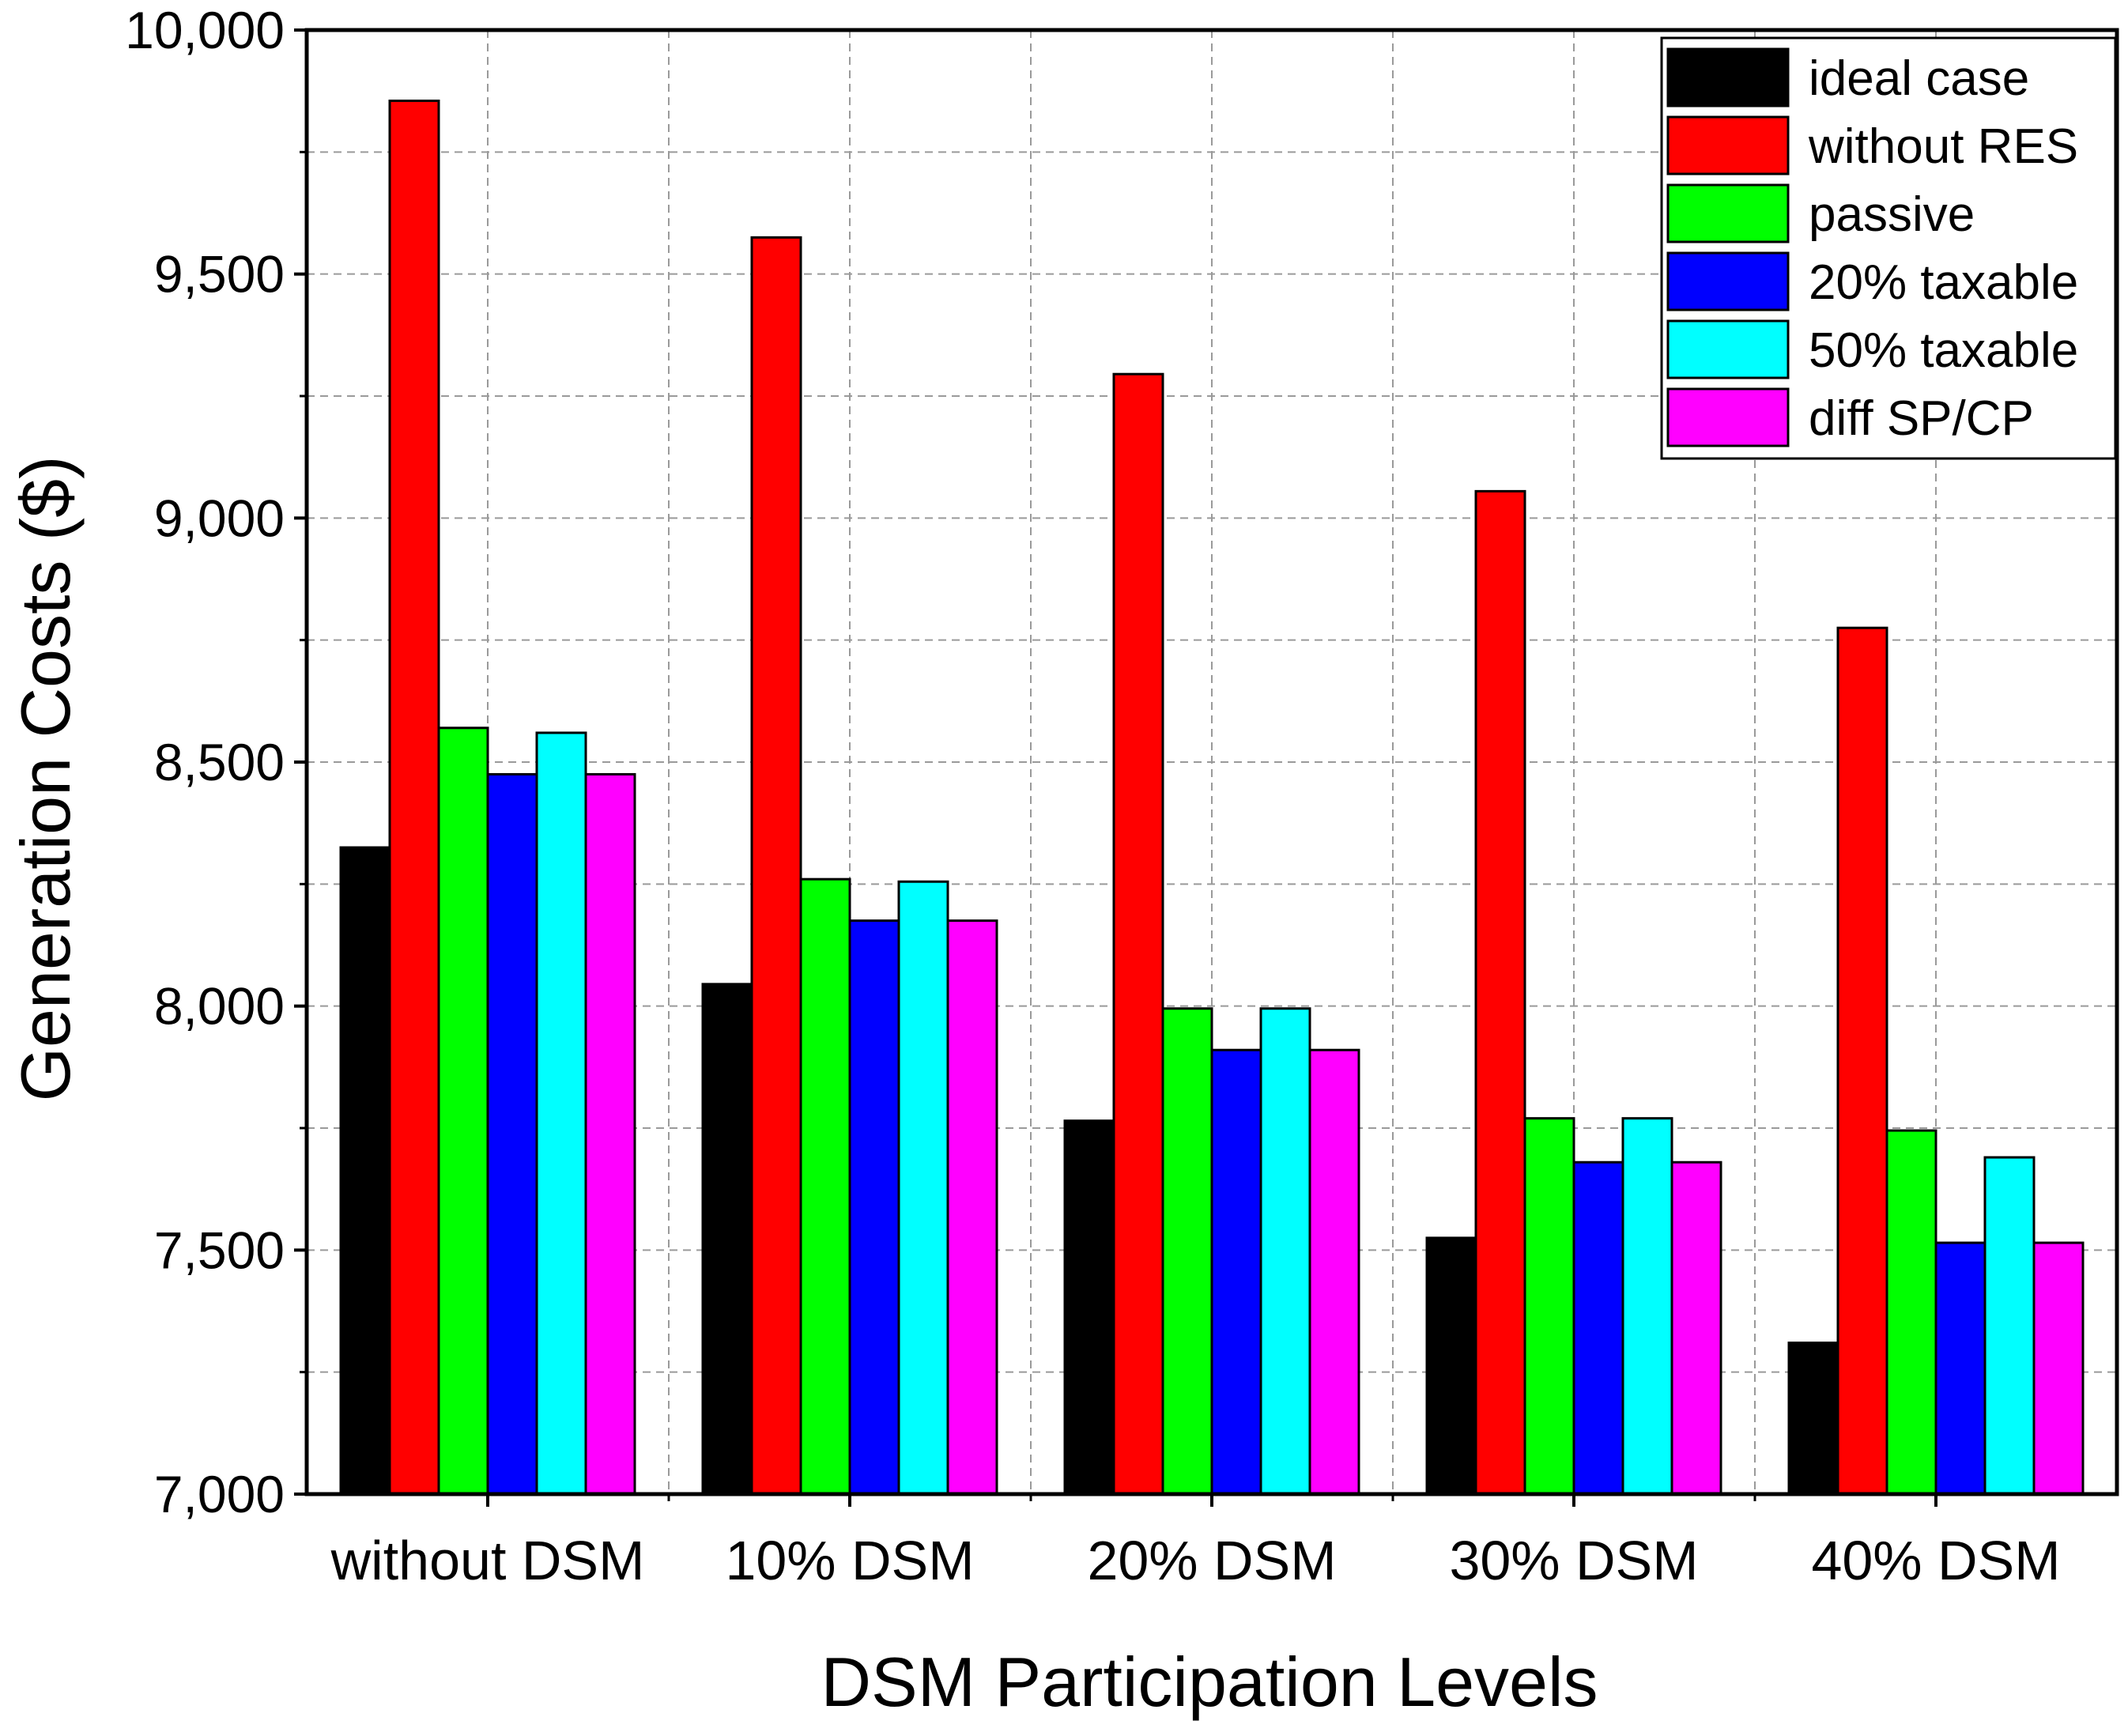  Describe the element at coordinates (1921, 418) in the screenshot. I see `legend-label: diff SP/CP` at that location.